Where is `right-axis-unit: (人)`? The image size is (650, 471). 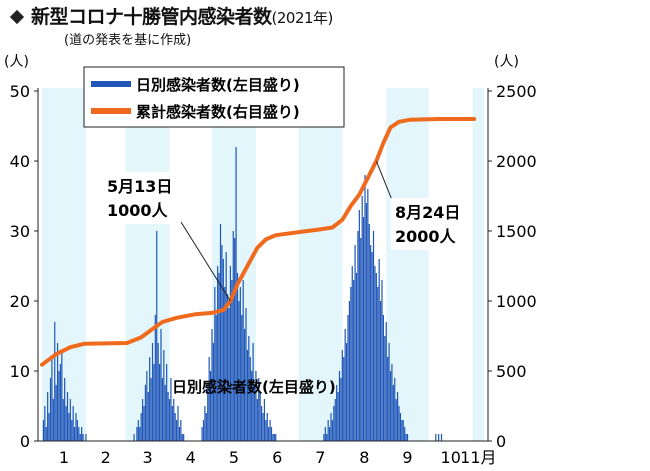 right-axis-unit: (人) is located at coordinates (506, 62).